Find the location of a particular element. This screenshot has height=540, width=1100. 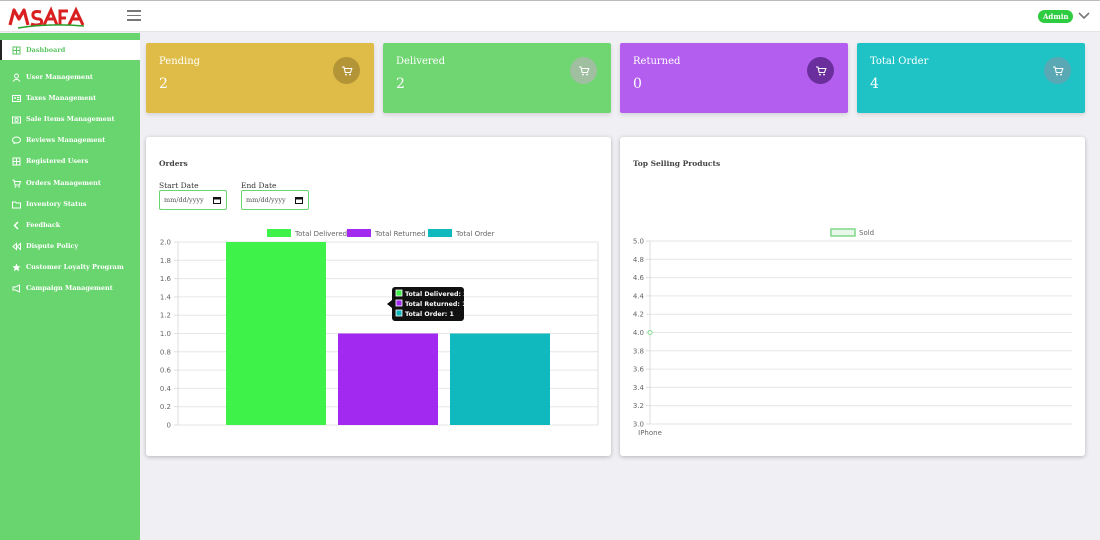

y-tick-label: 4.4 is located at coordinates (639, 296).